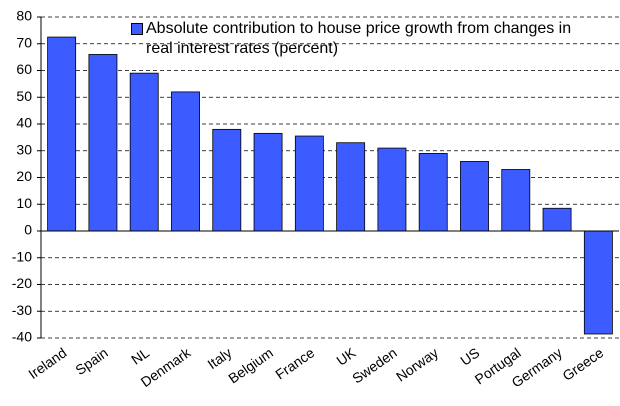 The height and width of the screenshot is (406, 620). Describe the element at coordinates (22, 337) in the screenshot. I see `y-tick-label: -40` at that location.